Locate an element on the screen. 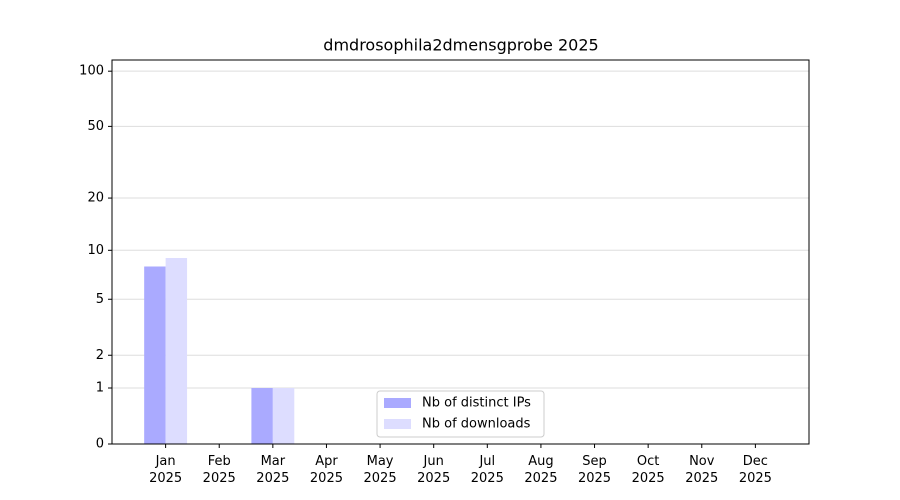  y-tick-label: 50 is located at coordinates (95, 126).